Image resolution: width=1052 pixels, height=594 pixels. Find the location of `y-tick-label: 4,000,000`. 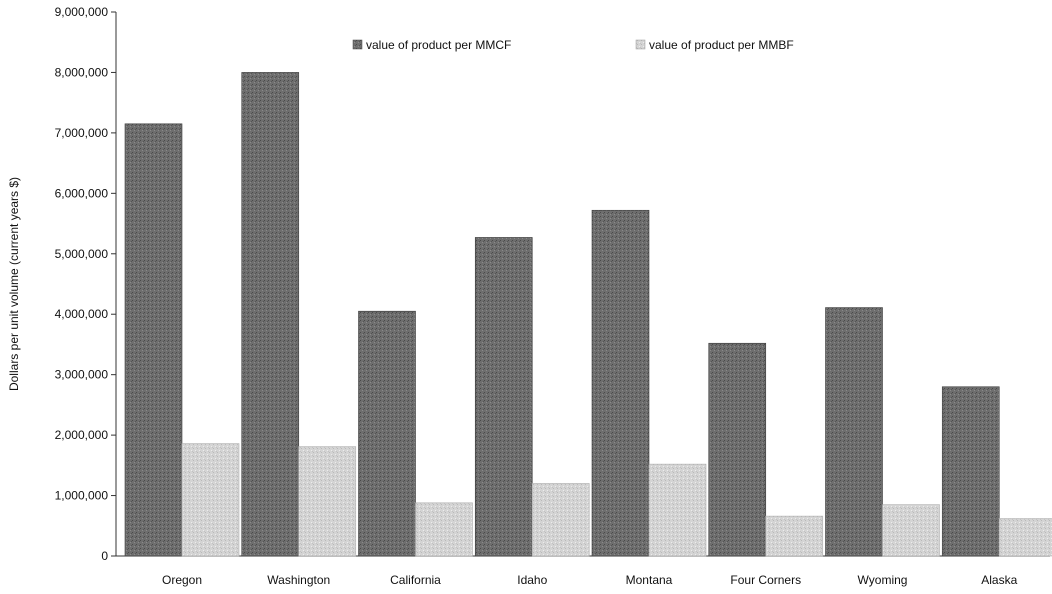

y-tick-label: 4,000,000 is located at coordinates (82, 314).